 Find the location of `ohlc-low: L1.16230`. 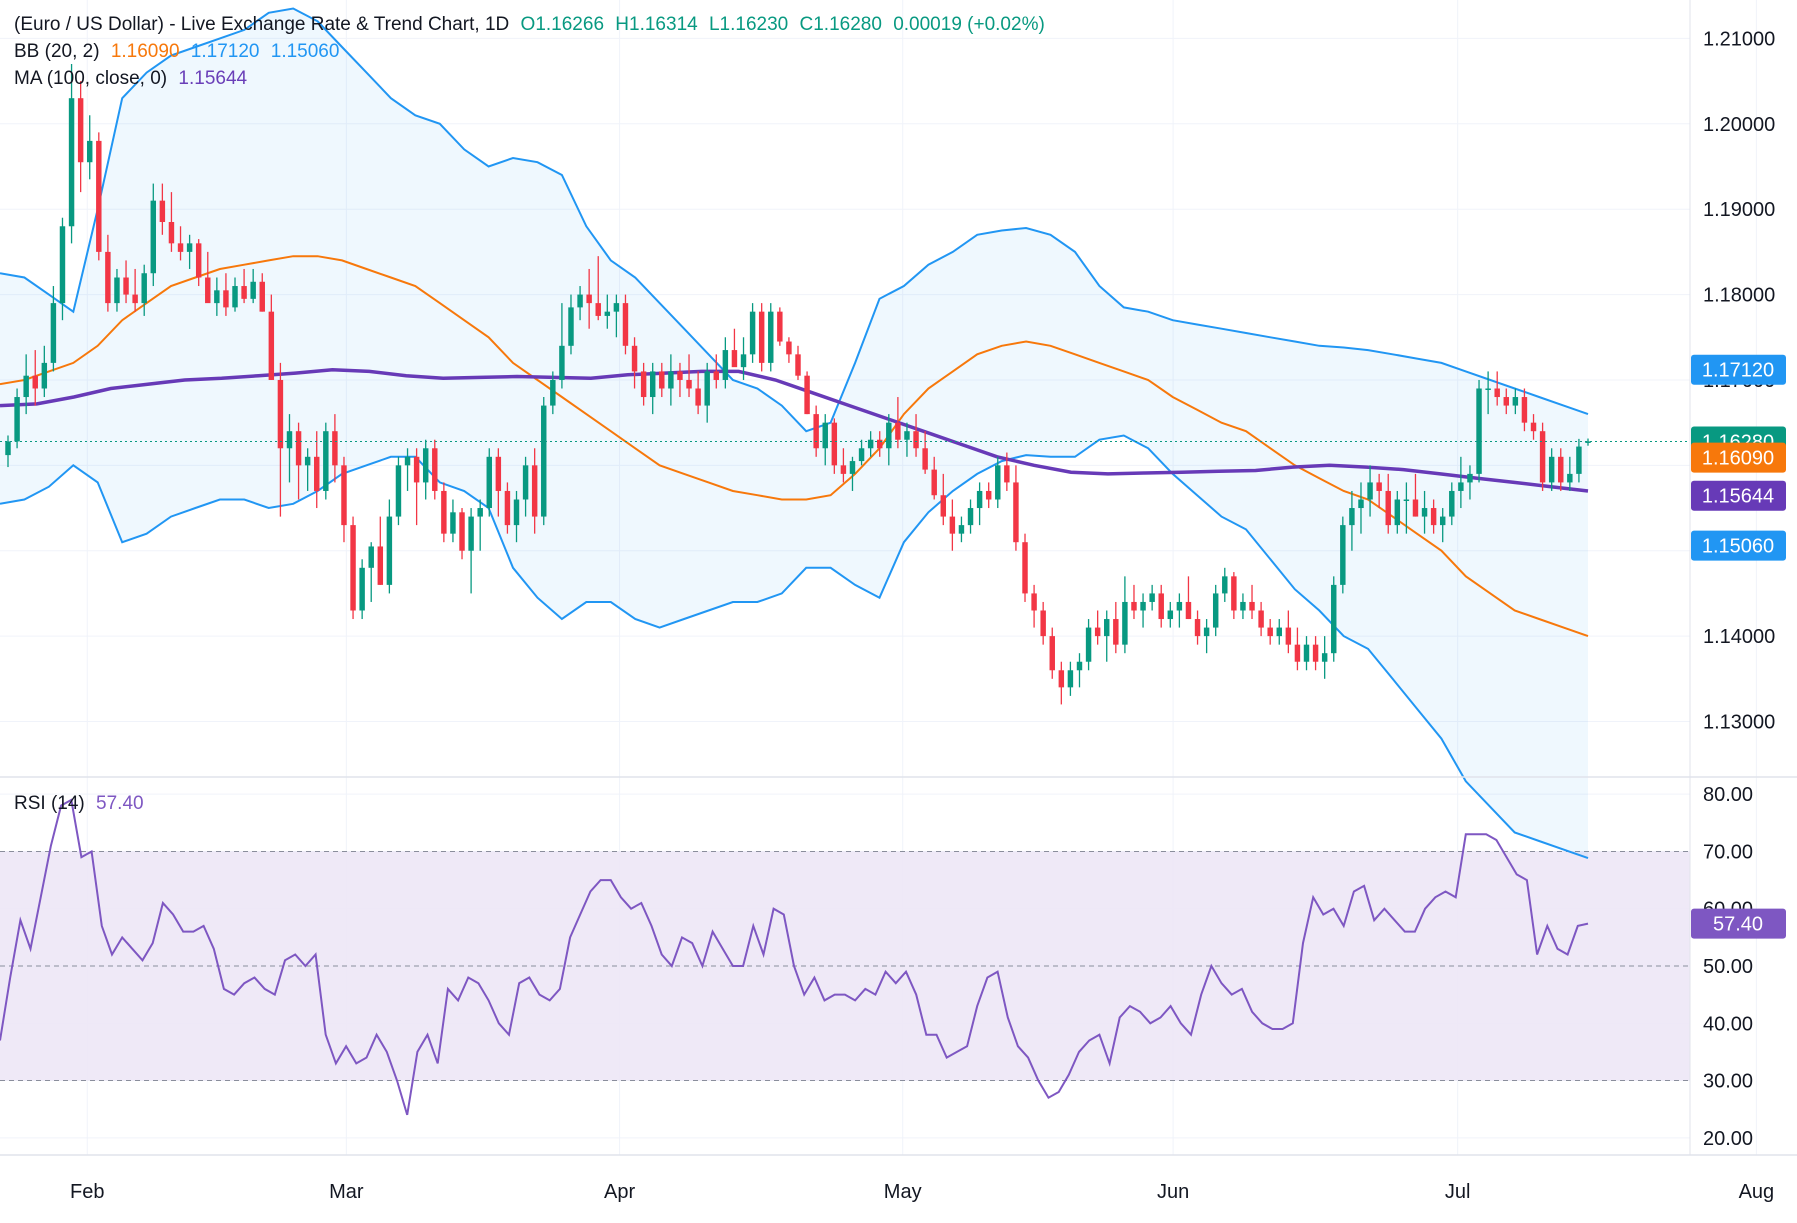

ohlc-low: L1.16230 is located at coordinates (748, 24).